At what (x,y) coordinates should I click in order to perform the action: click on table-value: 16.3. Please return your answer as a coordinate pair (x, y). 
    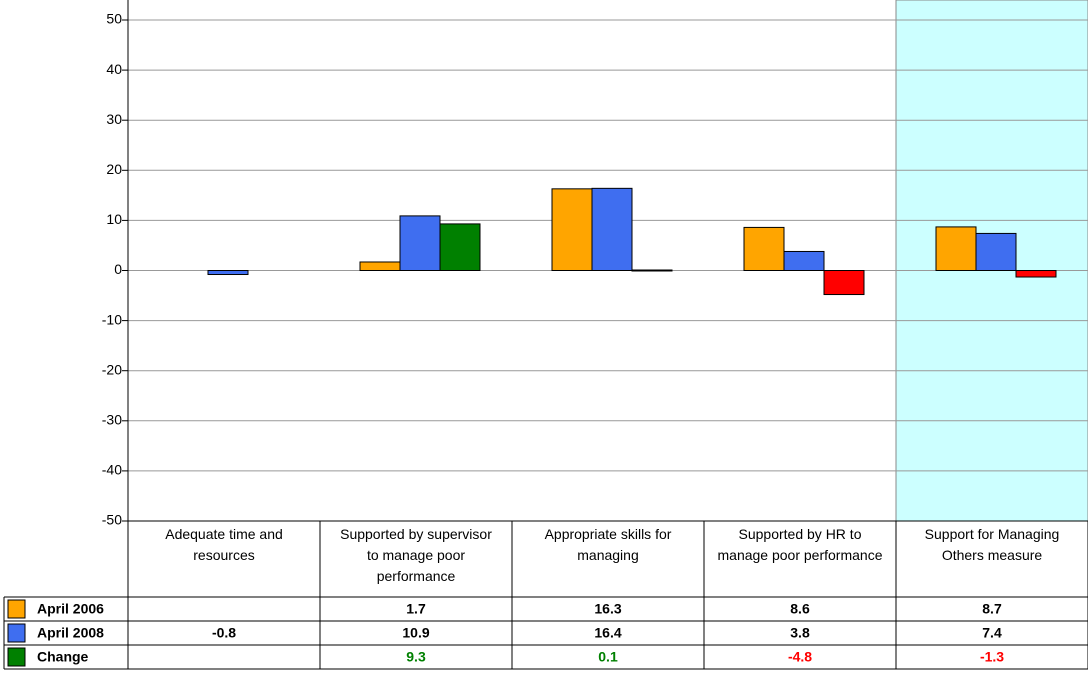
    Looking at the image, I should click on (607, 609).